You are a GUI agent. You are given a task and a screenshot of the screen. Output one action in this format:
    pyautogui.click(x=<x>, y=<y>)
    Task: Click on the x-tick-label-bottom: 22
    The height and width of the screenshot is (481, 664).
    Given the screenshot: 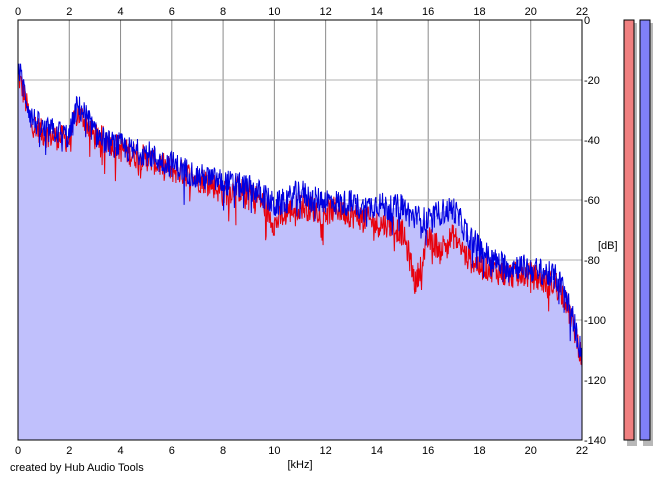 What is the action you would take?
    pyautogui.click(x=582, y=451)
    